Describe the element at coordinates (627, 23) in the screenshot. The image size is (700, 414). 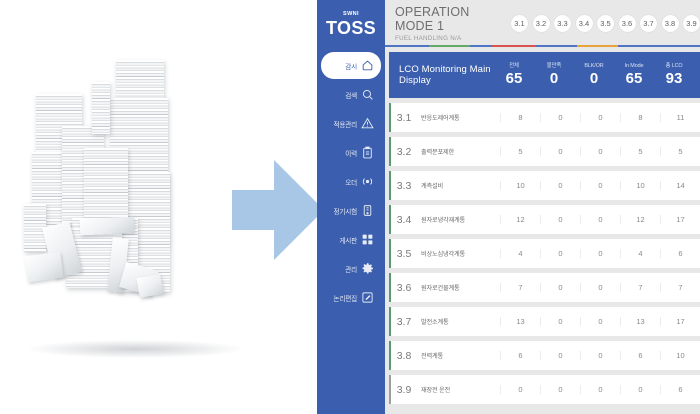
I see `mode-badge-3-6: 3.6` at that location.